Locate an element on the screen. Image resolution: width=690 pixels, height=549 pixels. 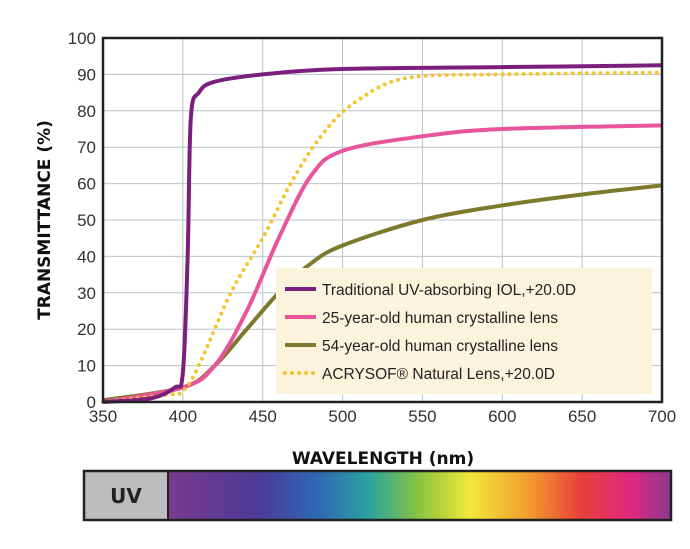
y-tick-label: 20 is located at coordinates (86, 329).